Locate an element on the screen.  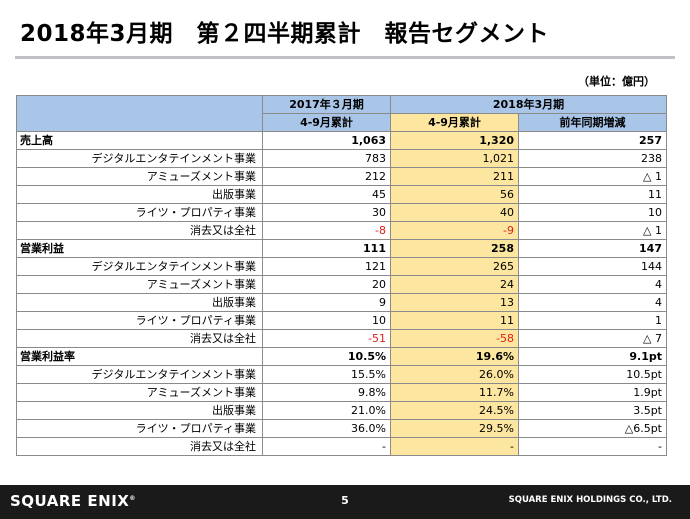
table-row: アミューズメント事業 212 211 △ 1 is located at coordinates (341, 176).